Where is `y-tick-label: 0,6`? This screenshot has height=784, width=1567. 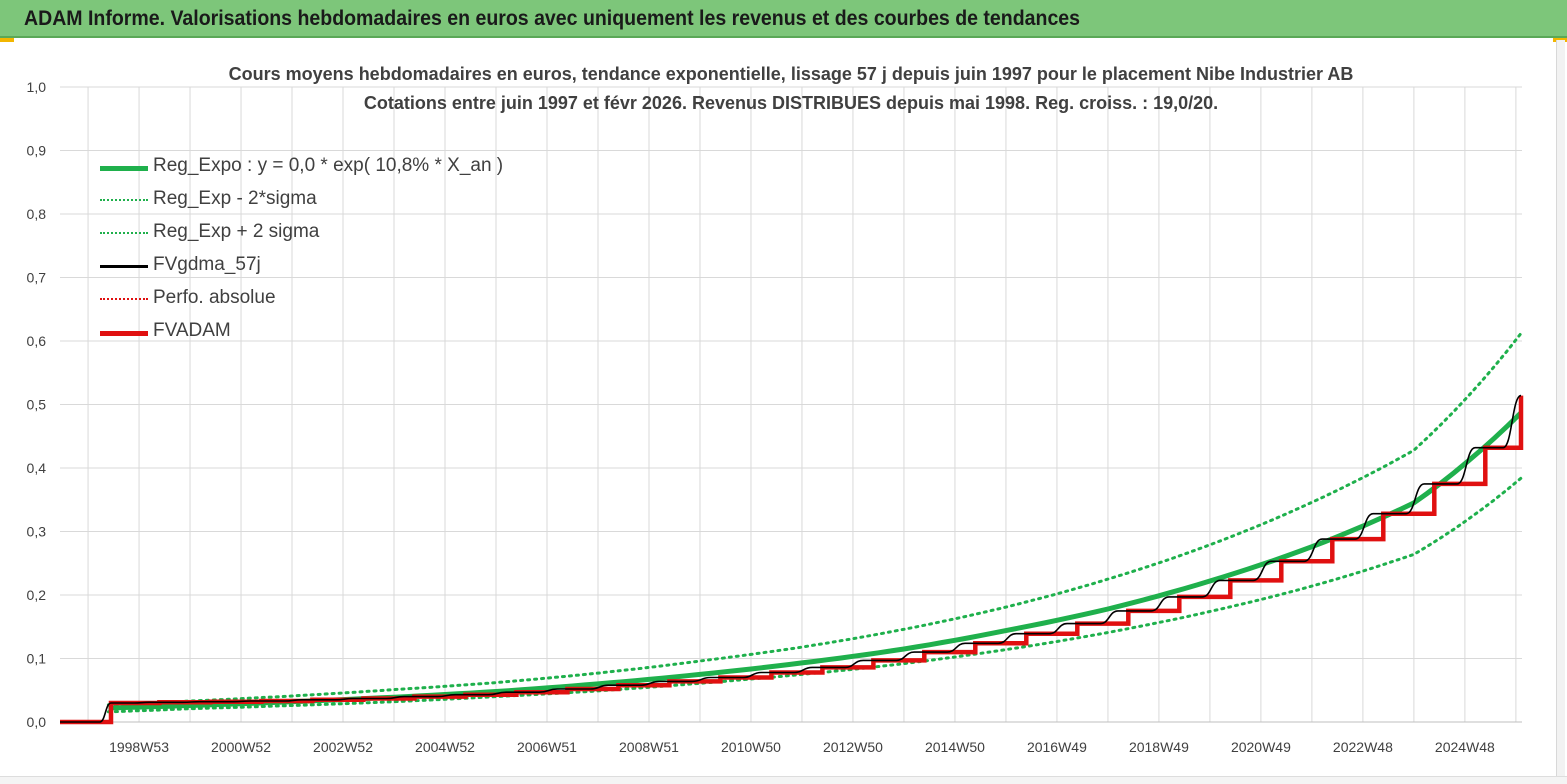
y-tick-label: 0,6 is located at coordinates (37, 341).